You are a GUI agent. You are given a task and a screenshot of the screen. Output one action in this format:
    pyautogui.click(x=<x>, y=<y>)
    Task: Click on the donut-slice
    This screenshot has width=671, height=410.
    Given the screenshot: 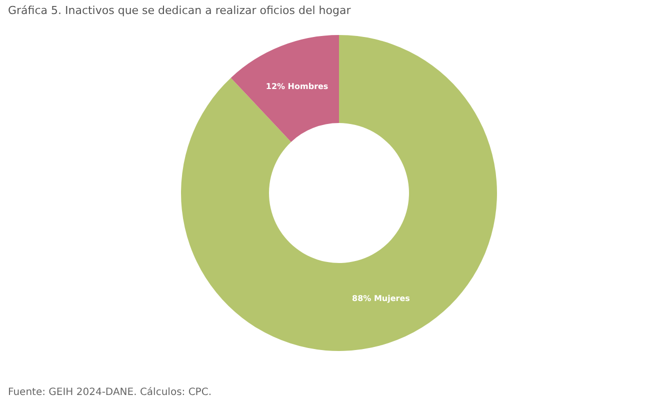 What is the action you would take?
    pyautogui.click(x=284, y=88)
    